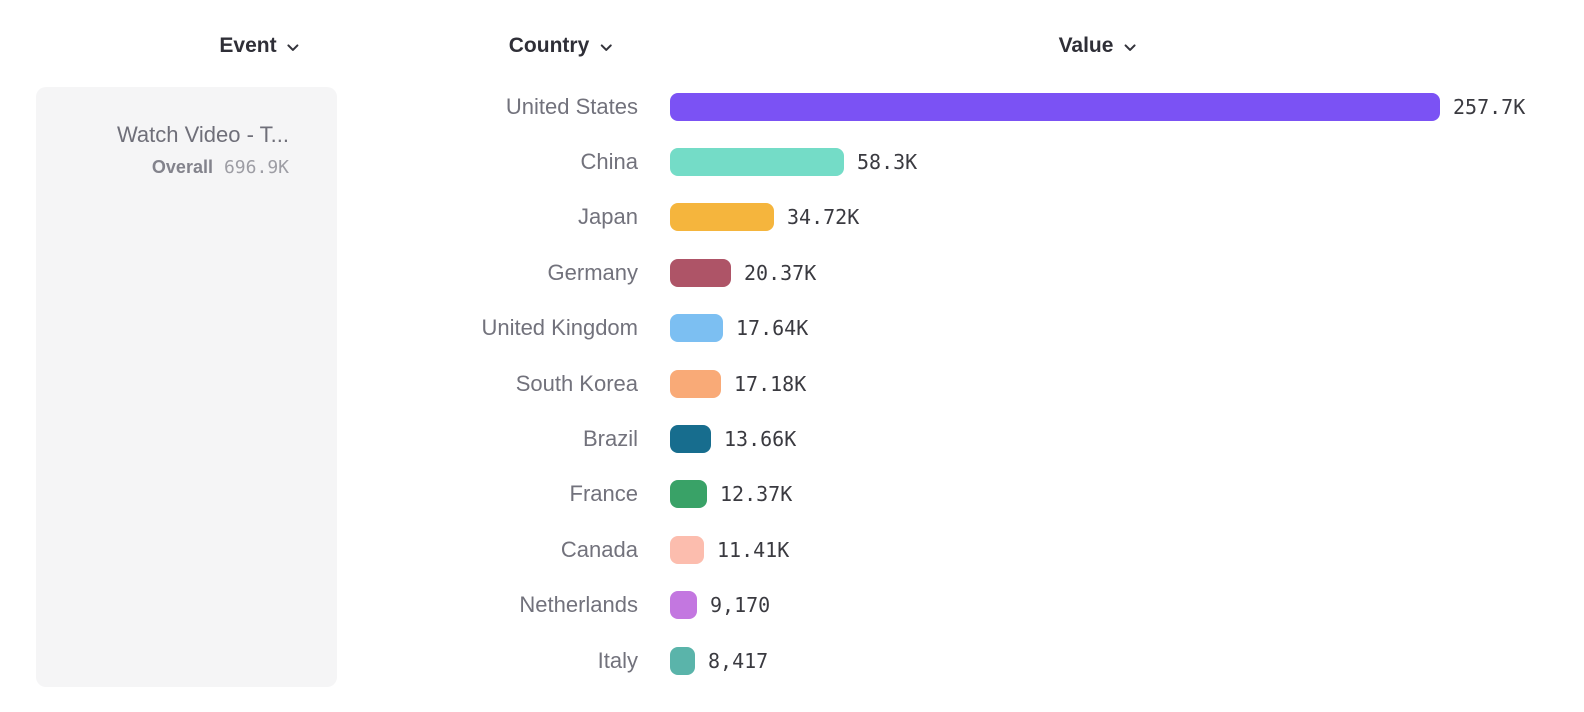 This screenshot has height=712, width=1584. I want to click on country-column-header: Country, so click(561, 46).